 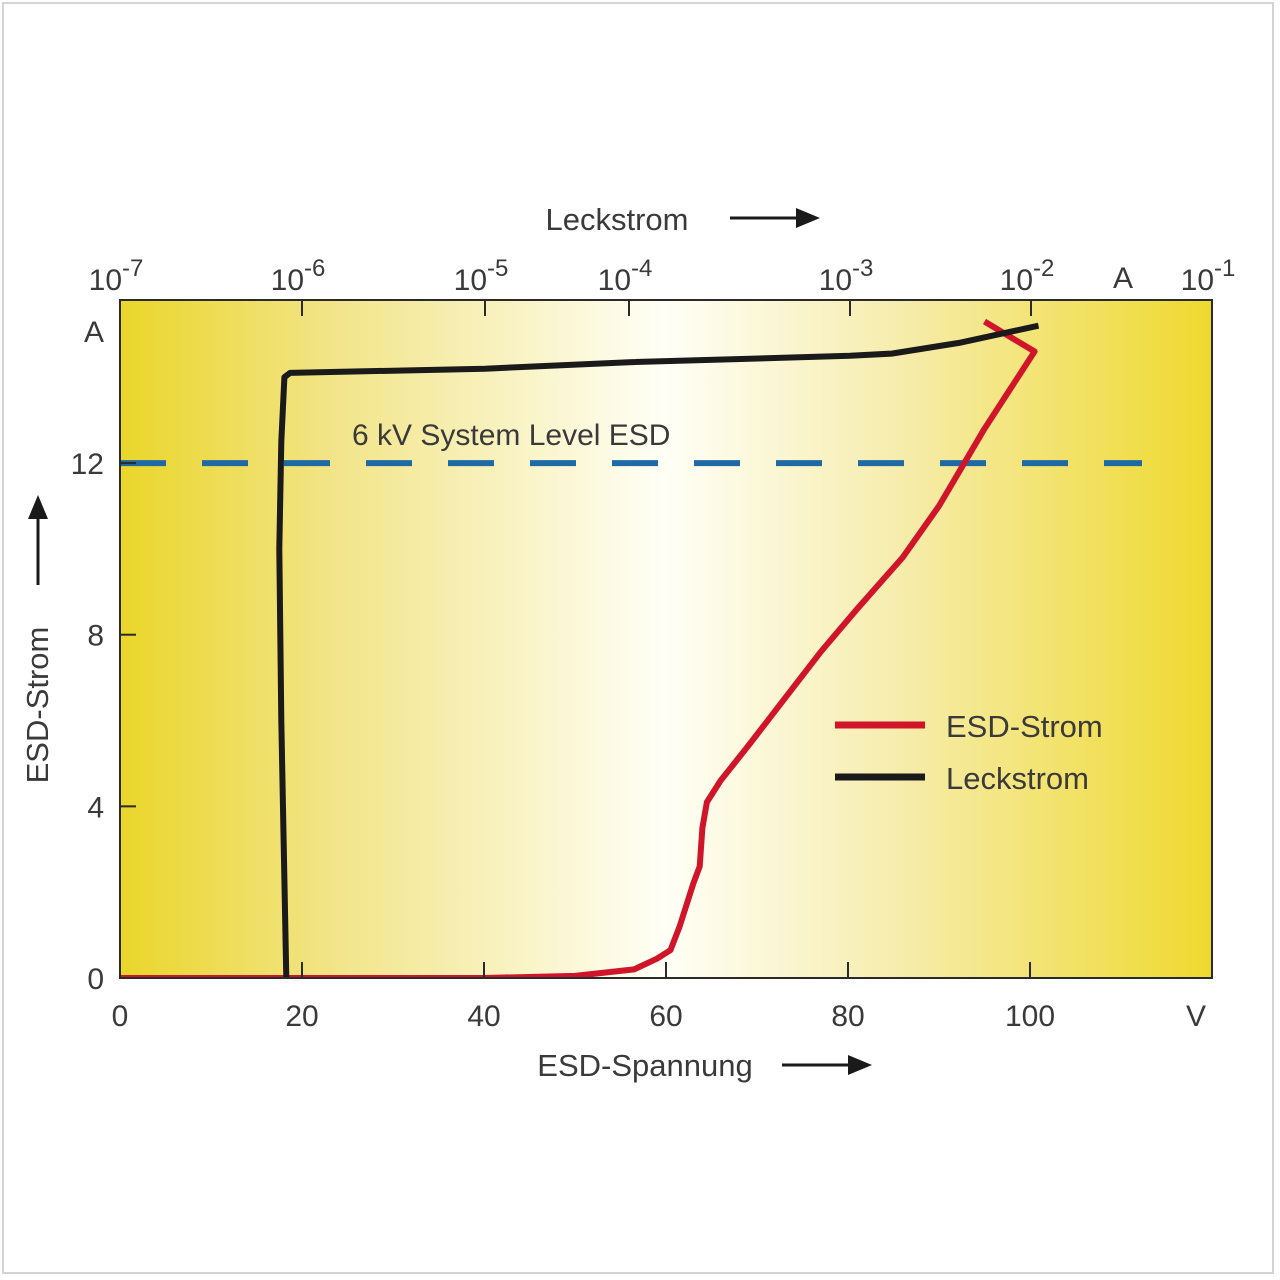 I want to click on top-axis-title: Leckstrom, so click(x=617, y=219).